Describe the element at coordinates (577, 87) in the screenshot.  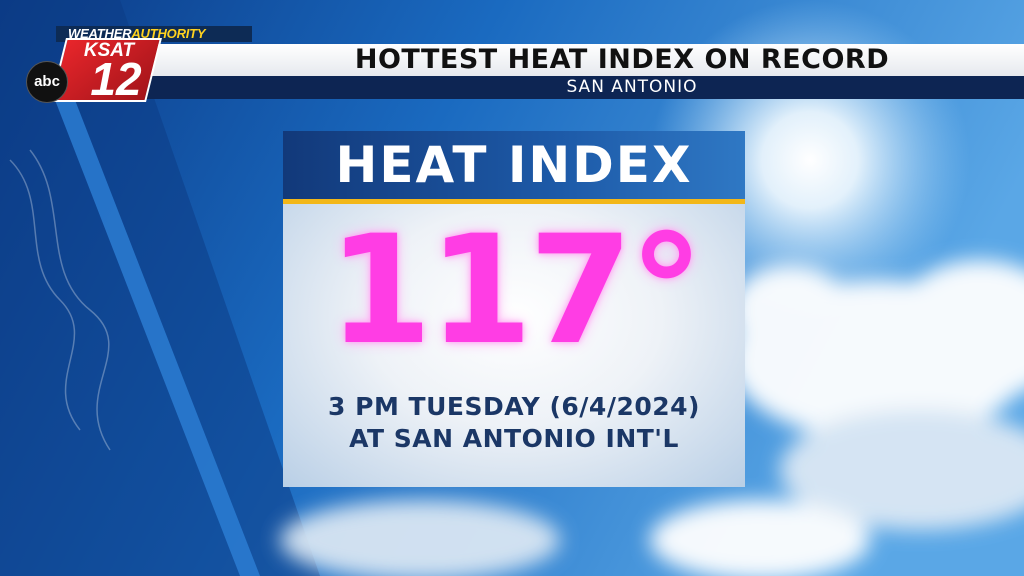
I see `subtitle: SAN ANTONIO` at that location.